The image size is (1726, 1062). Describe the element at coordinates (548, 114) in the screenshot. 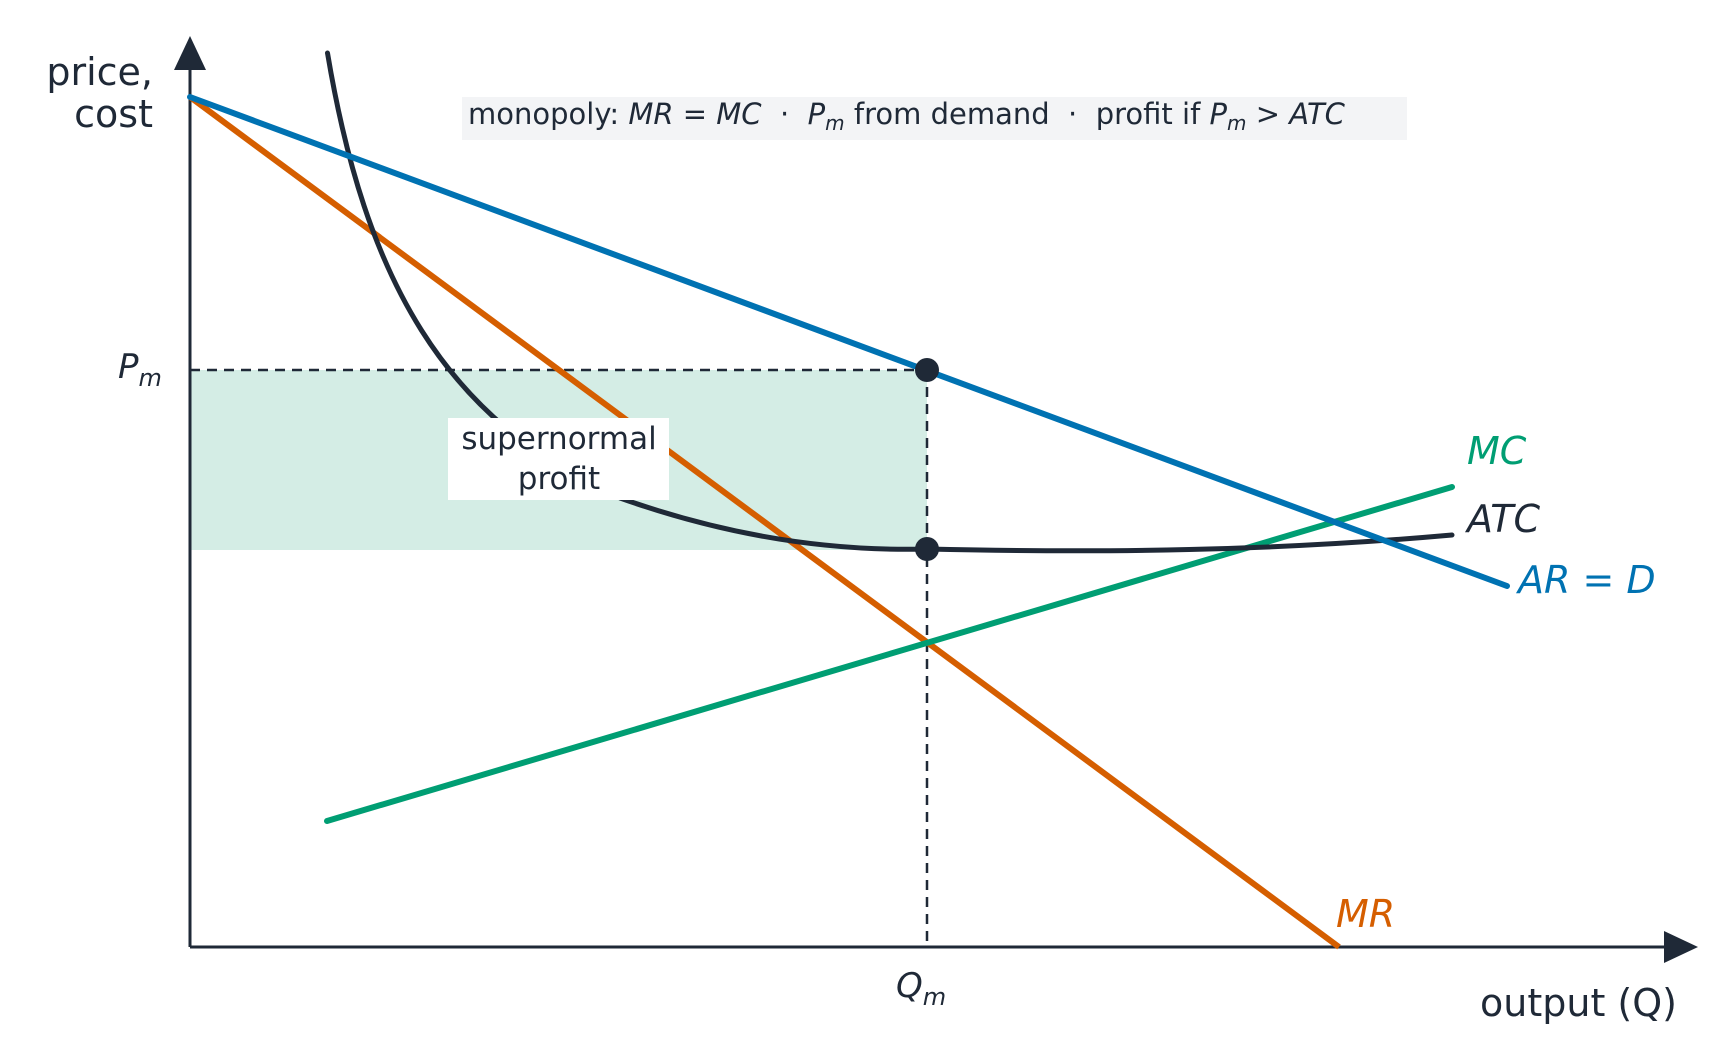

I see `text-part: monopoly:` at that location.